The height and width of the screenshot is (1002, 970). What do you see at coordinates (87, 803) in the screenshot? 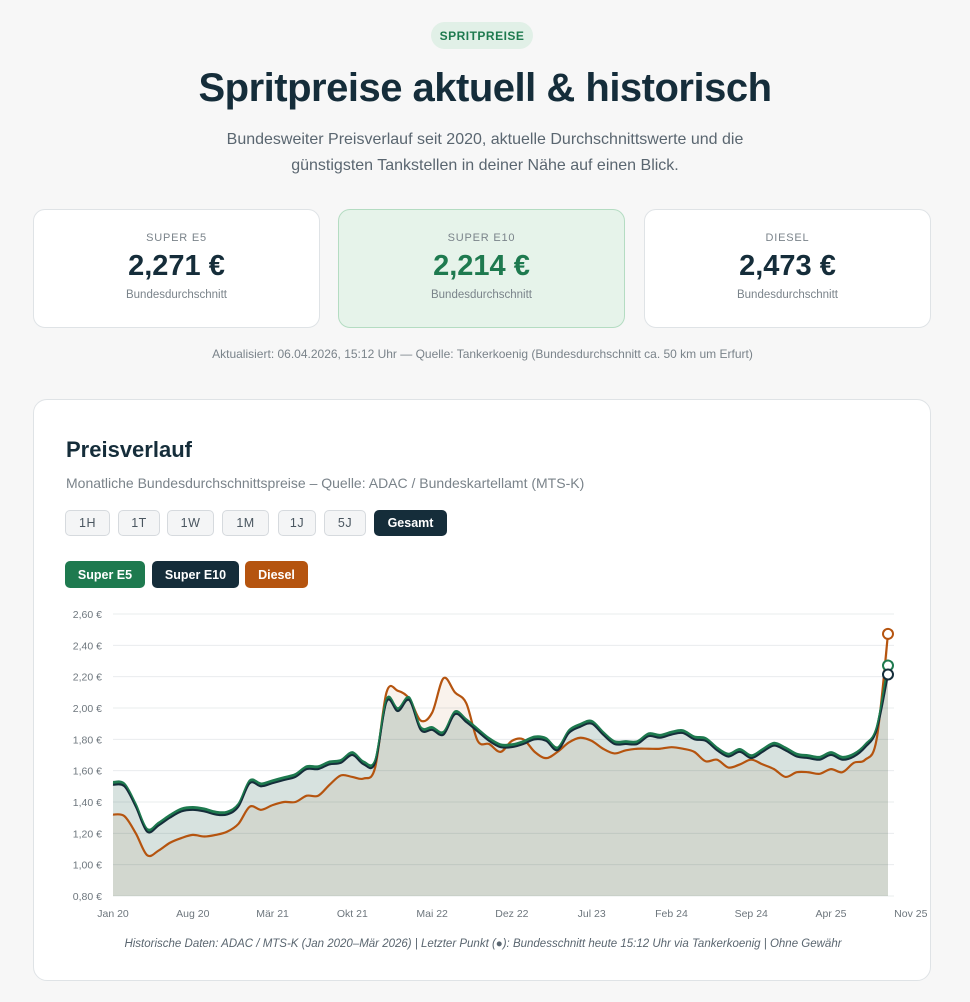
I see `y-tick-label: 1,40 €` at bounding box center [87, 803].